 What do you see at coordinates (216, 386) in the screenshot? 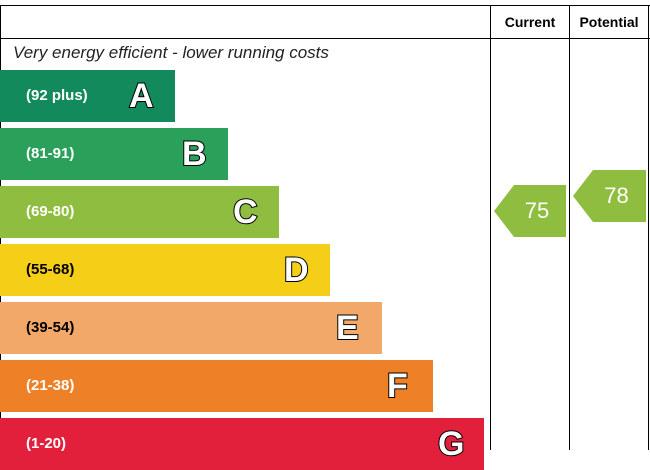
I see `band-f: (21-38) F` at bounding box center [216, 386].